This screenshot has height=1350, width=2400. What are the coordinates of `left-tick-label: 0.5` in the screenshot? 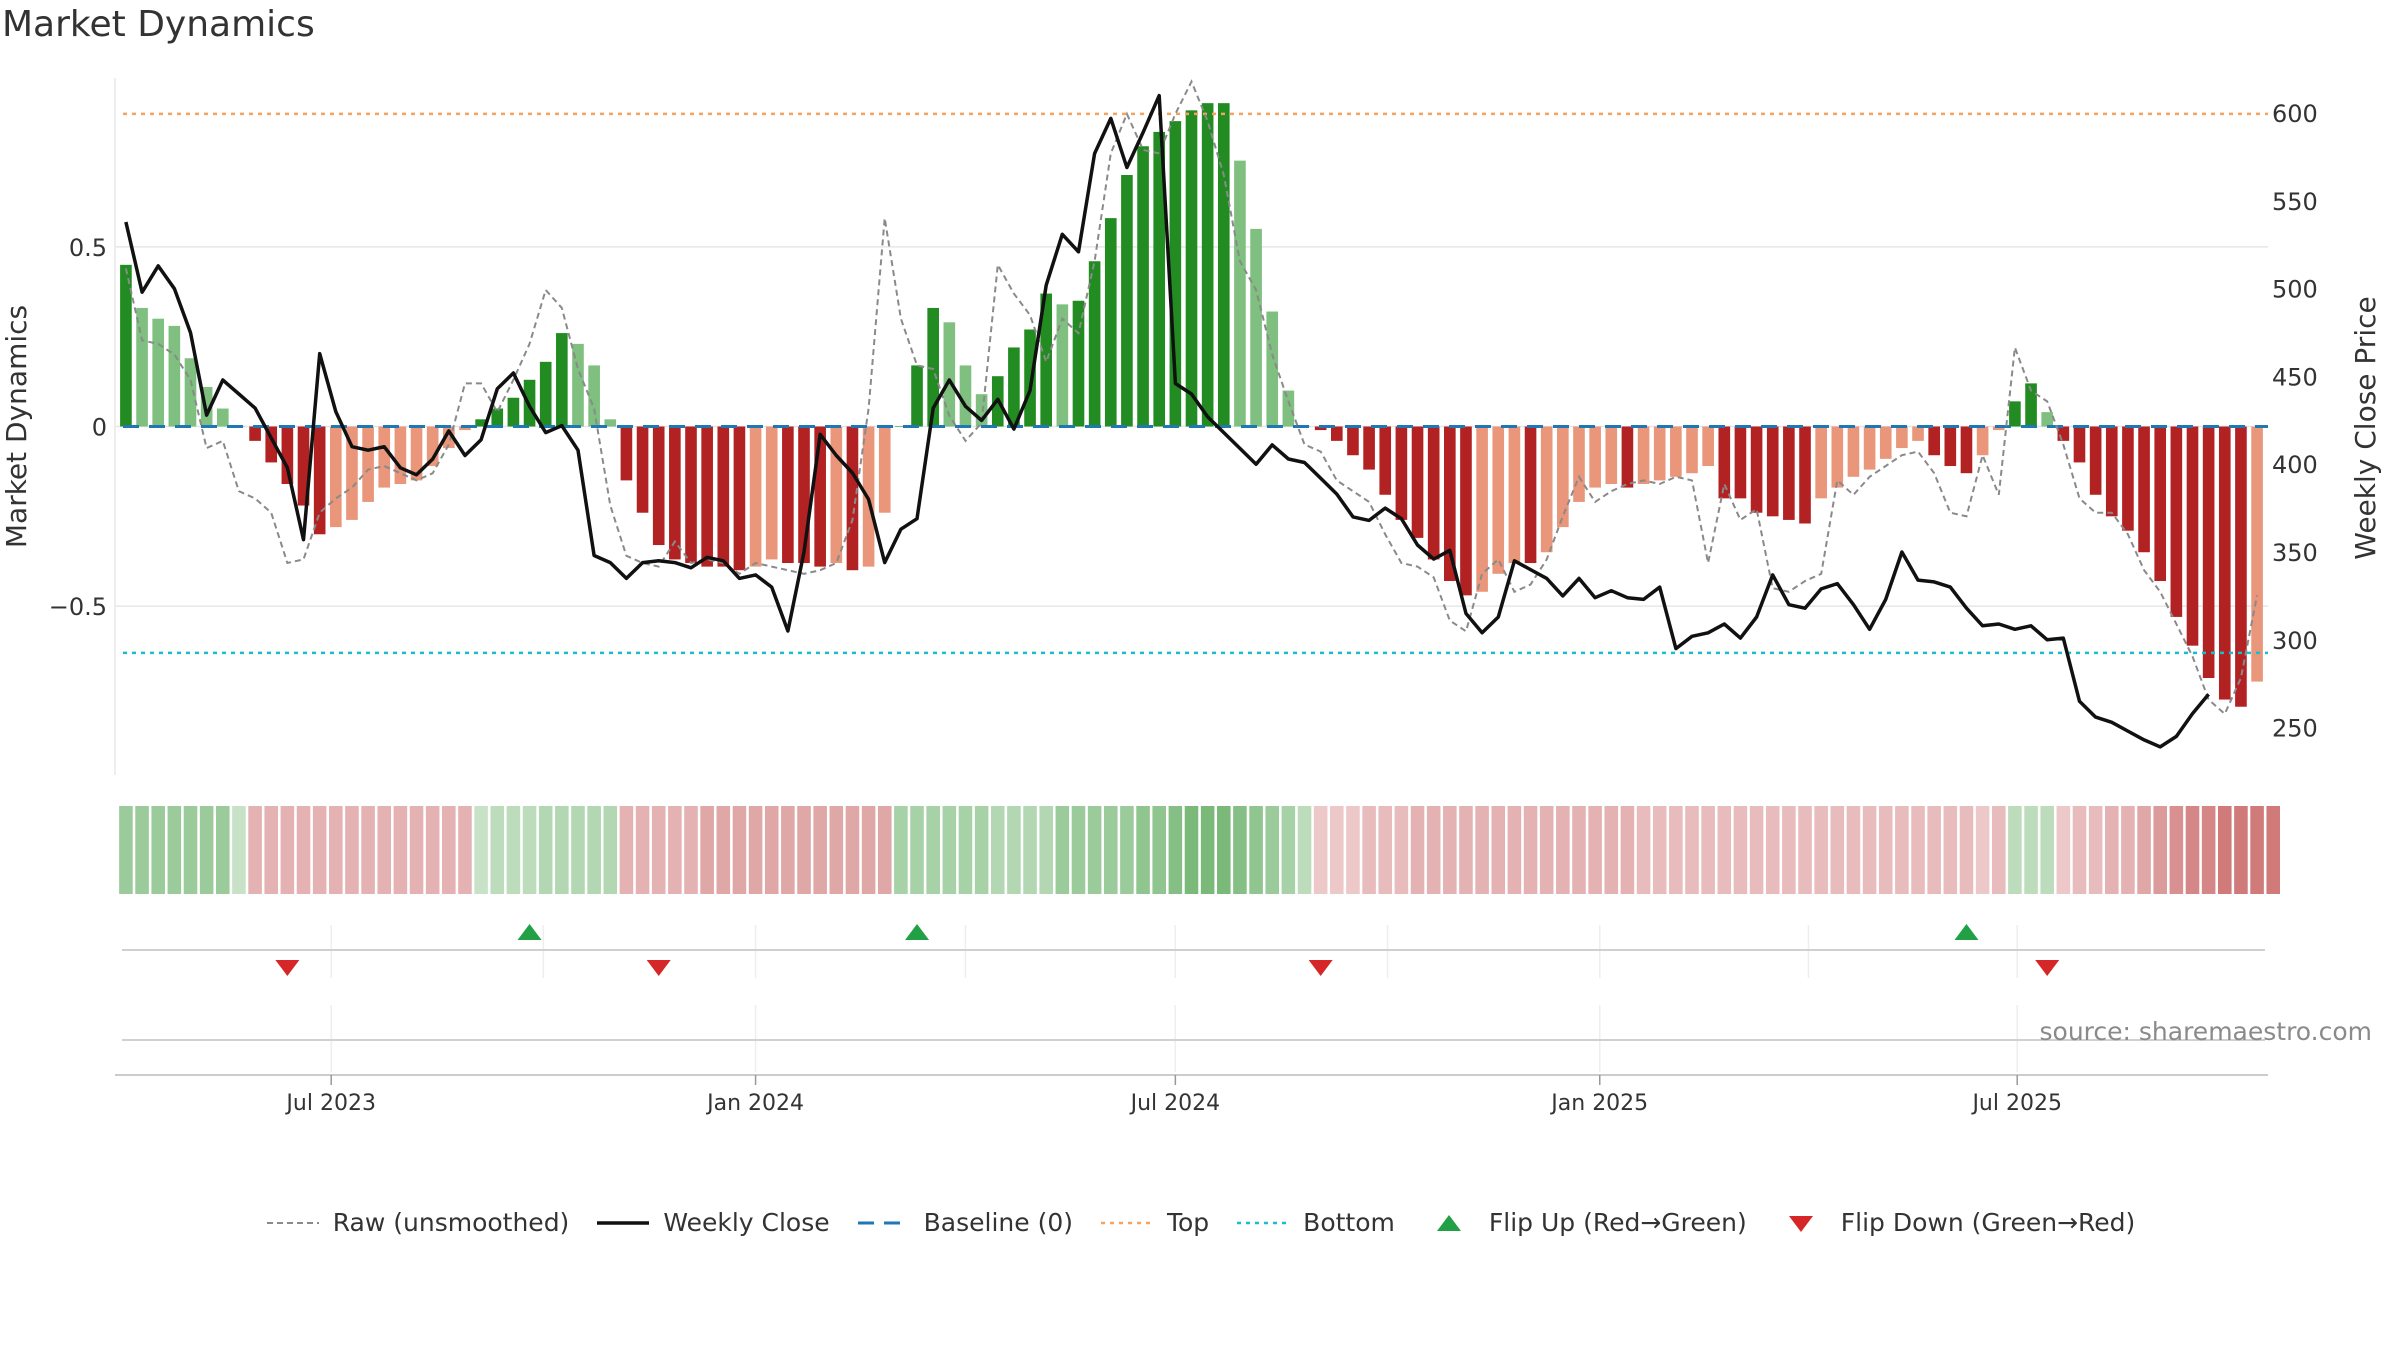 It's located at (88, 248).